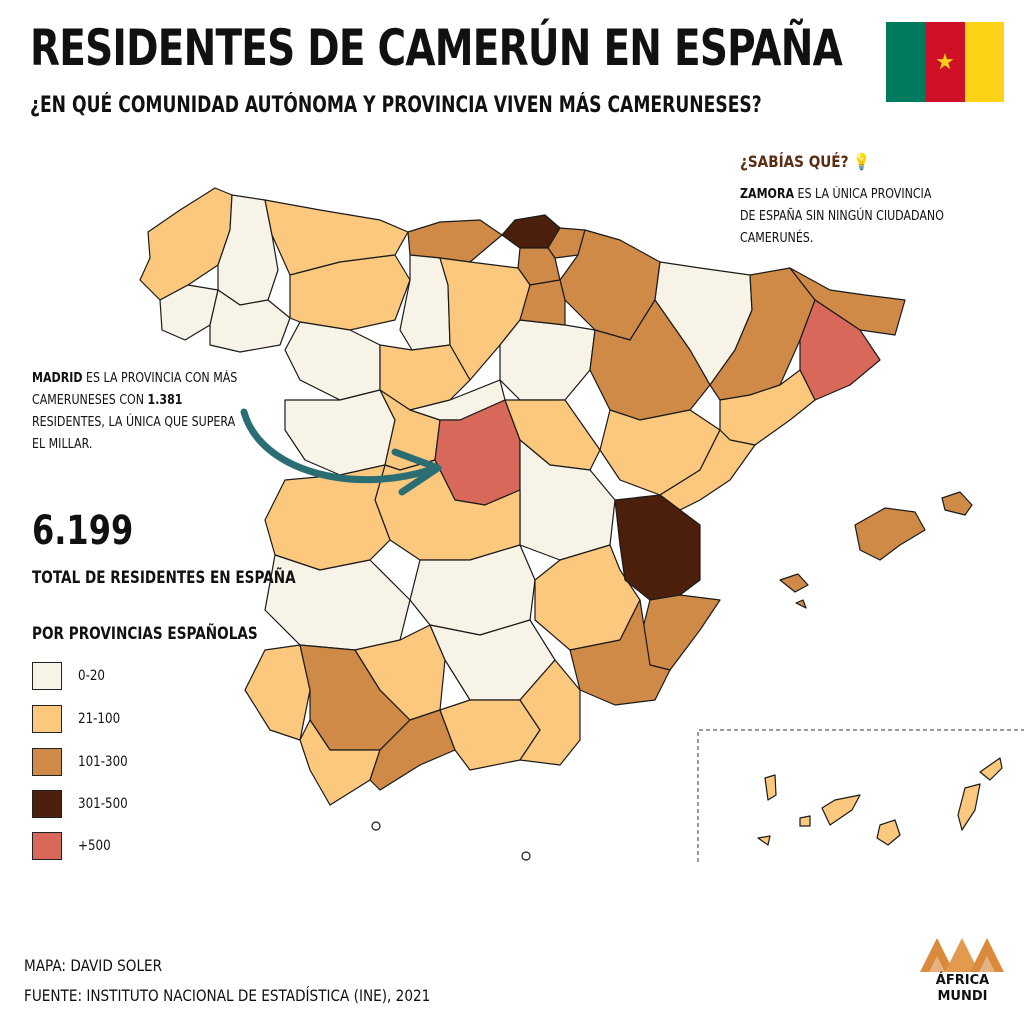  What do you see at coordinates (801, 604) in the screenshot?
I see `province-baleares-formentera` at bounding box center [801, 604].